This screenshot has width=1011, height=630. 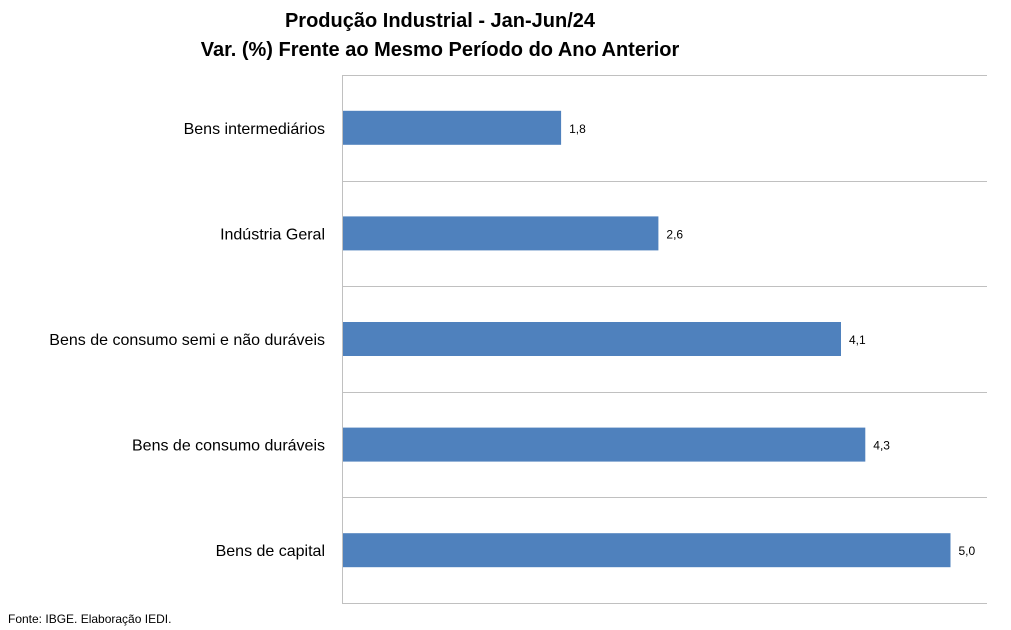 What do you see at coordinates (967, 551) in the screenshot?
I see `data-label: 5,0` at bounding box center [967, 551].